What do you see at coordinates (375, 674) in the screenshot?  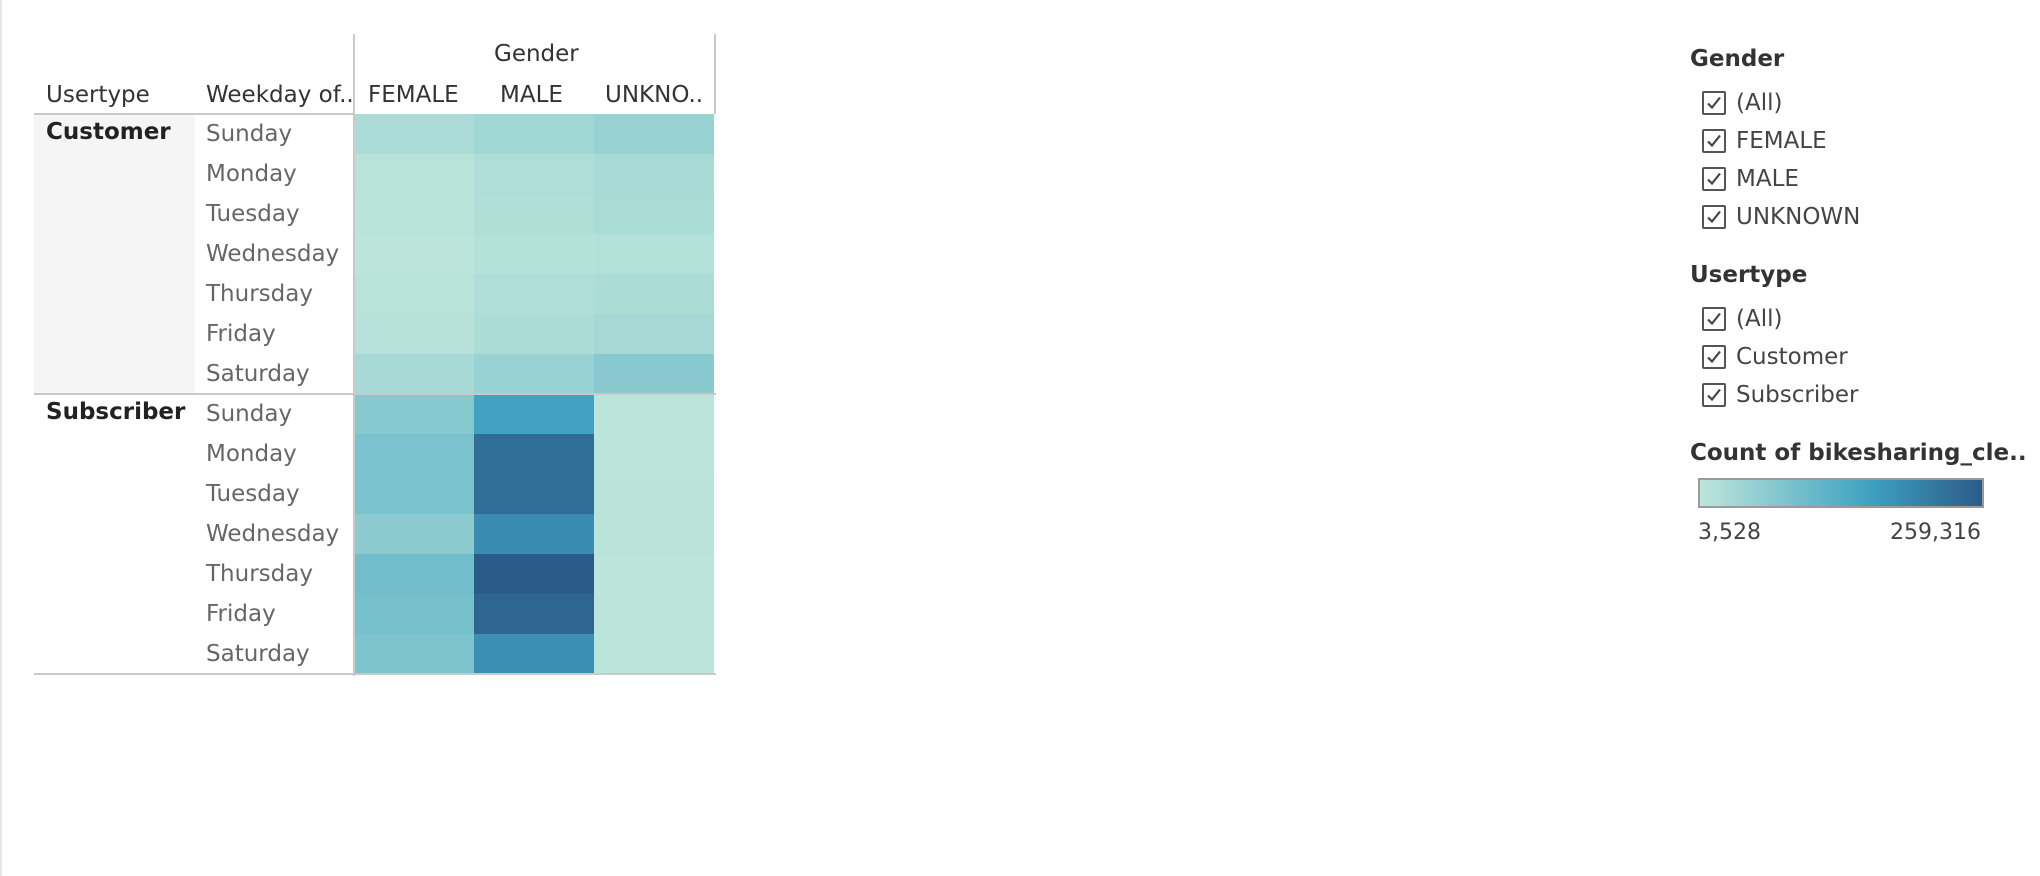 I see `divider-table-bottom` at bounding box center [375, 674].